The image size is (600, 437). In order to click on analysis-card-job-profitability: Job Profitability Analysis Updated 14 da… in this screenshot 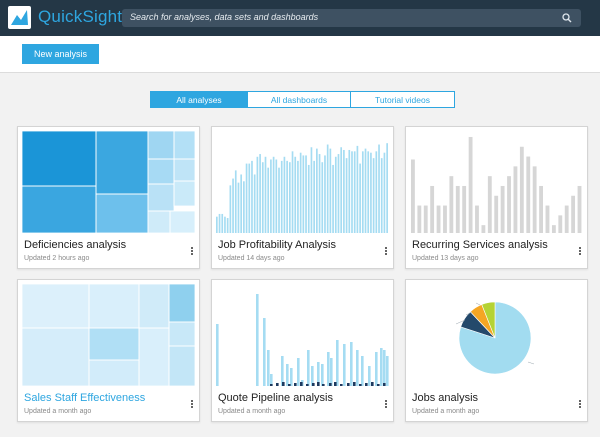, I will do `click(302, 197)`.